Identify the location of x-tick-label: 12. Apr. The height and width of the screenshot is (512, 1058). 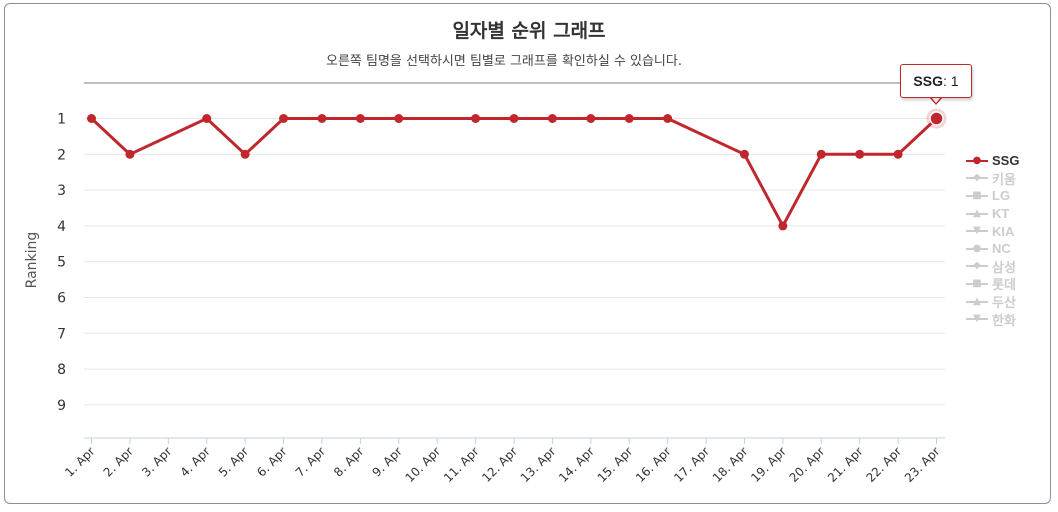
(499, 464).